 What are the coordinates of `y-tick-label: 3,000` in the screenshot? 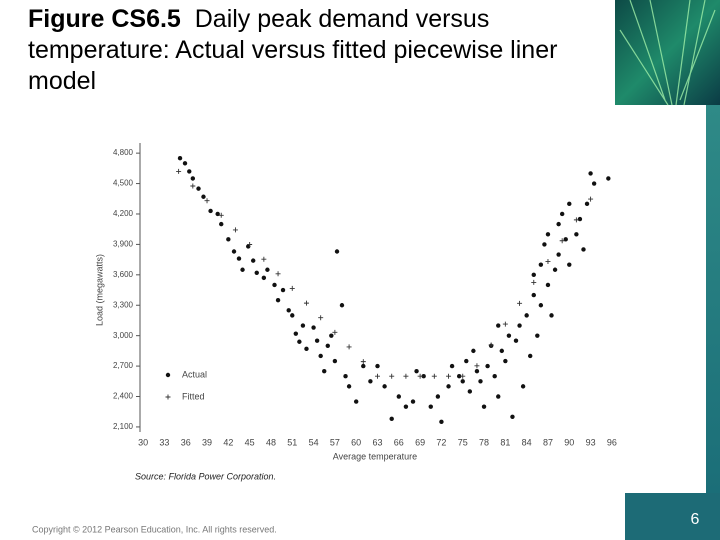 It's located at (123, 335).